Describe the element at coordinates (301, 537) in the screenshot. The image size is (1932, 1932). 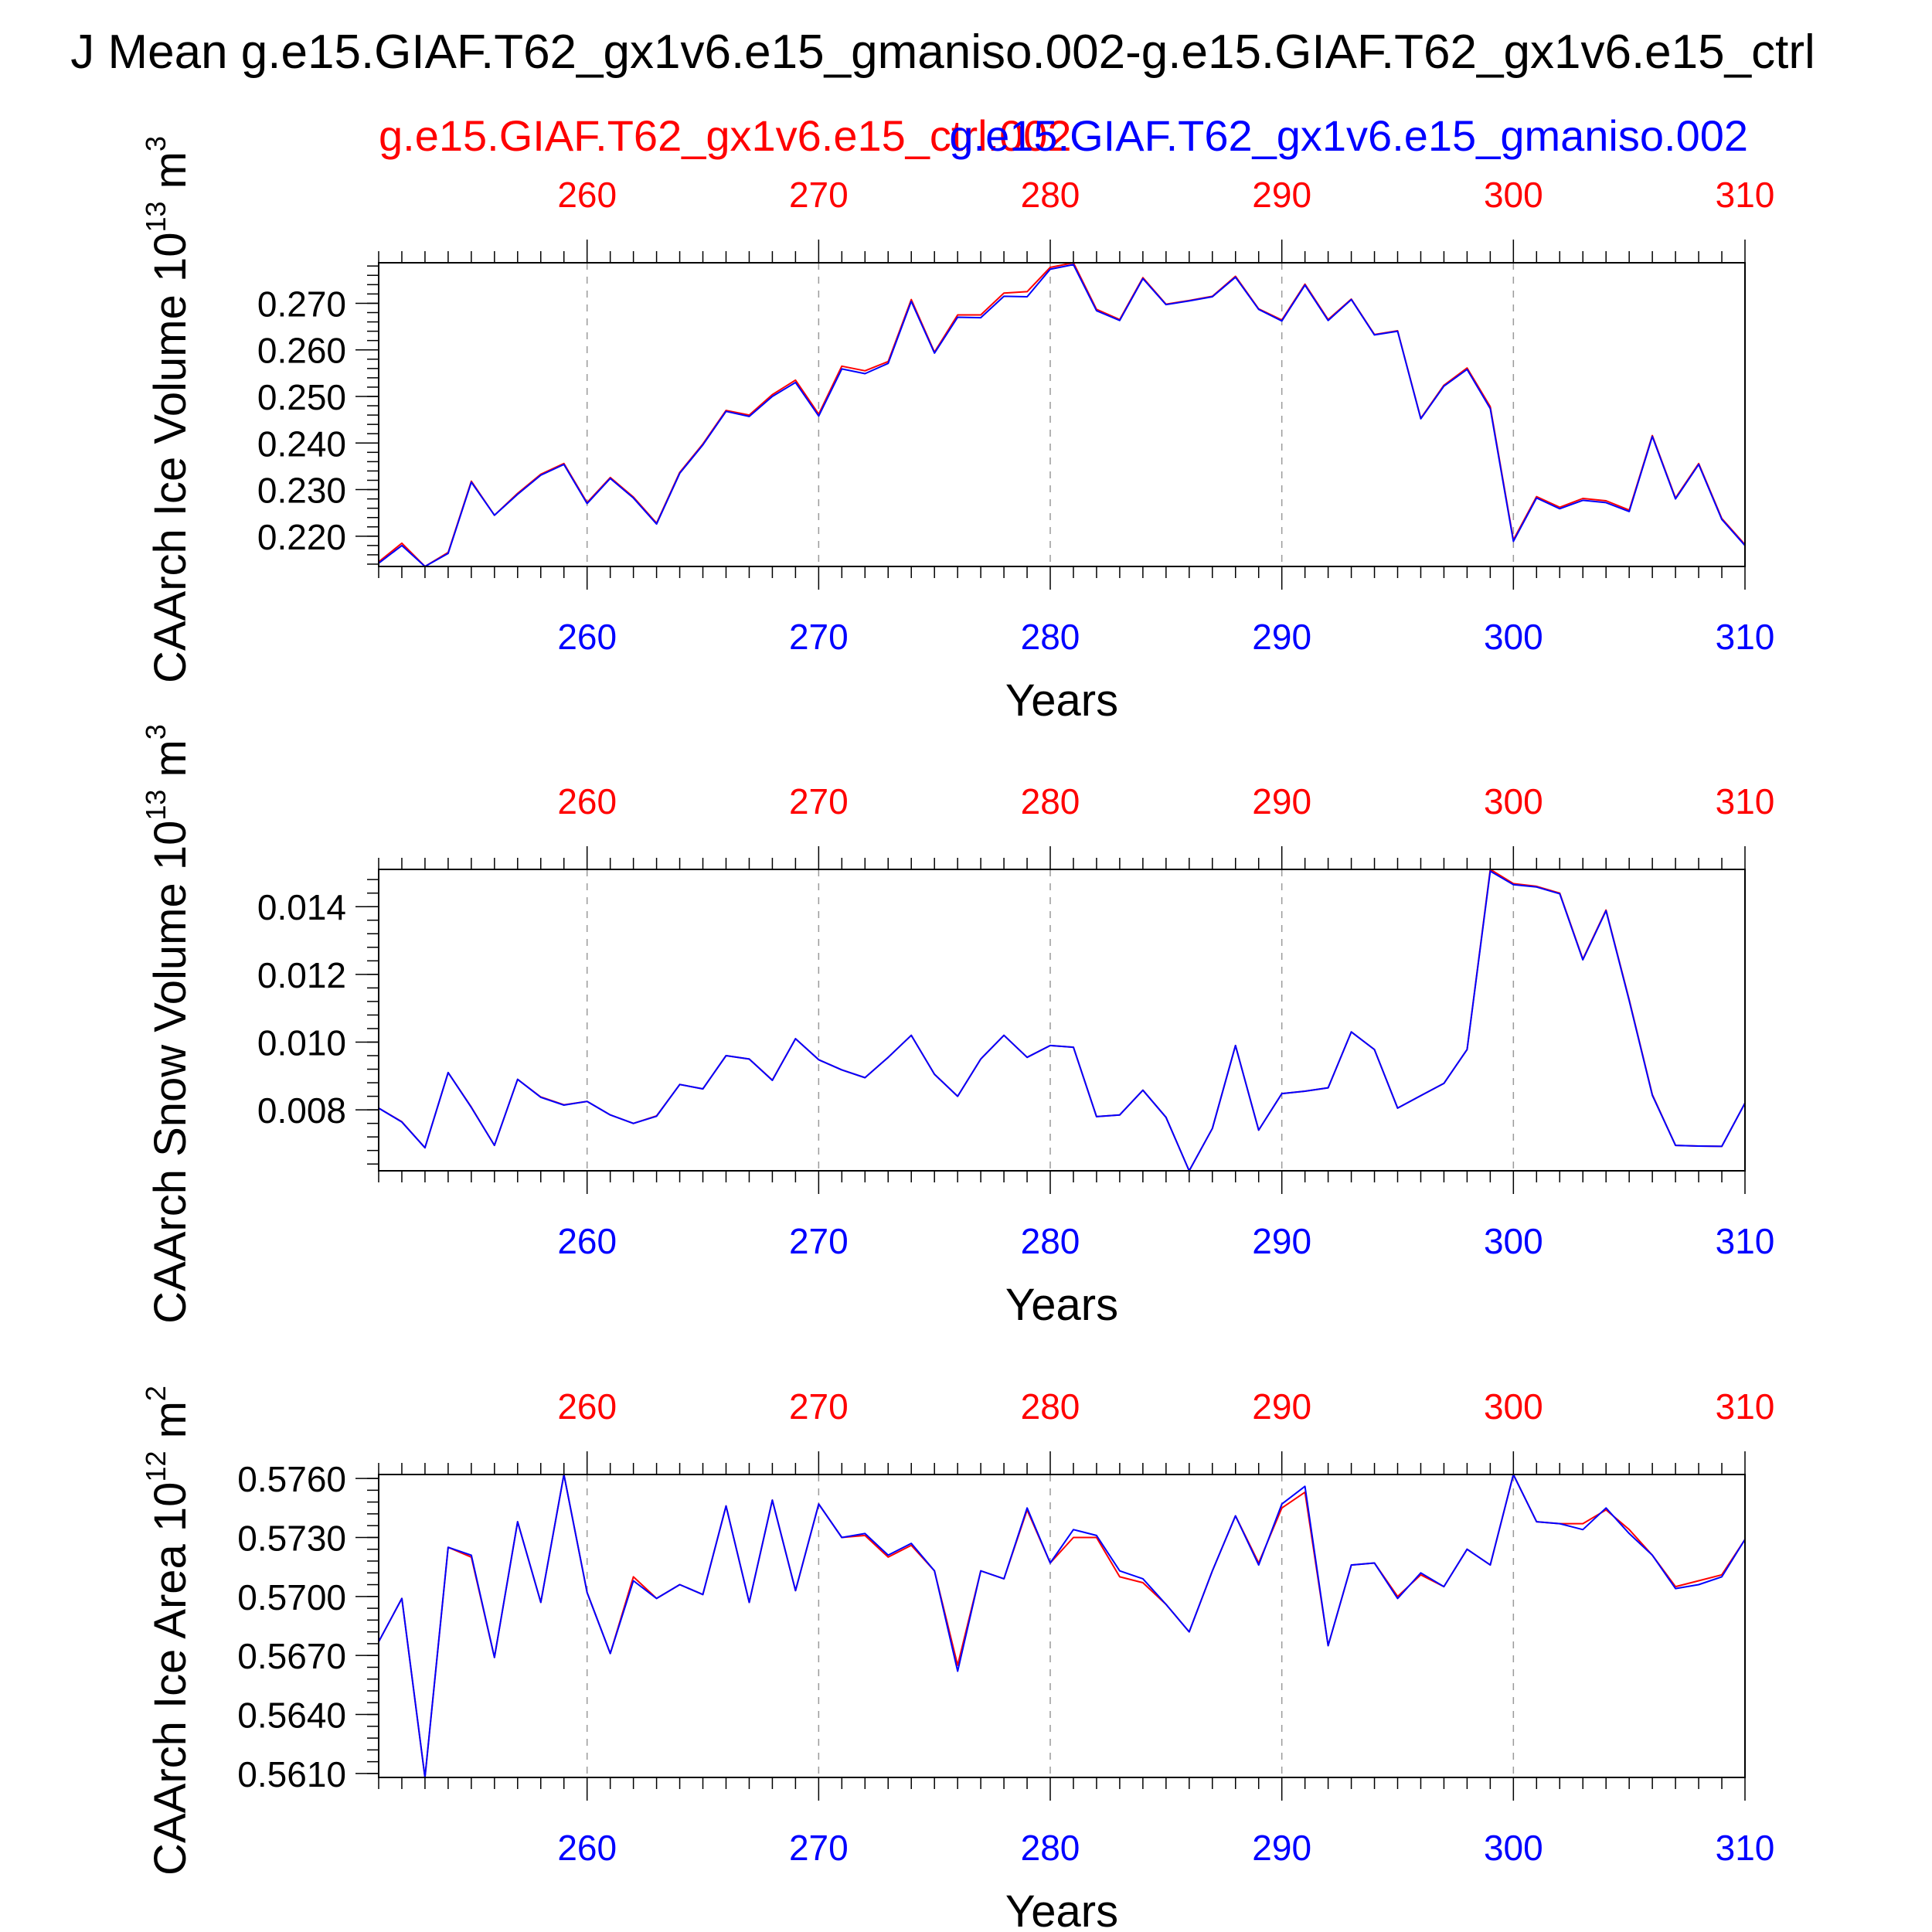
I see `y-tick-label: 0.220` at that location.